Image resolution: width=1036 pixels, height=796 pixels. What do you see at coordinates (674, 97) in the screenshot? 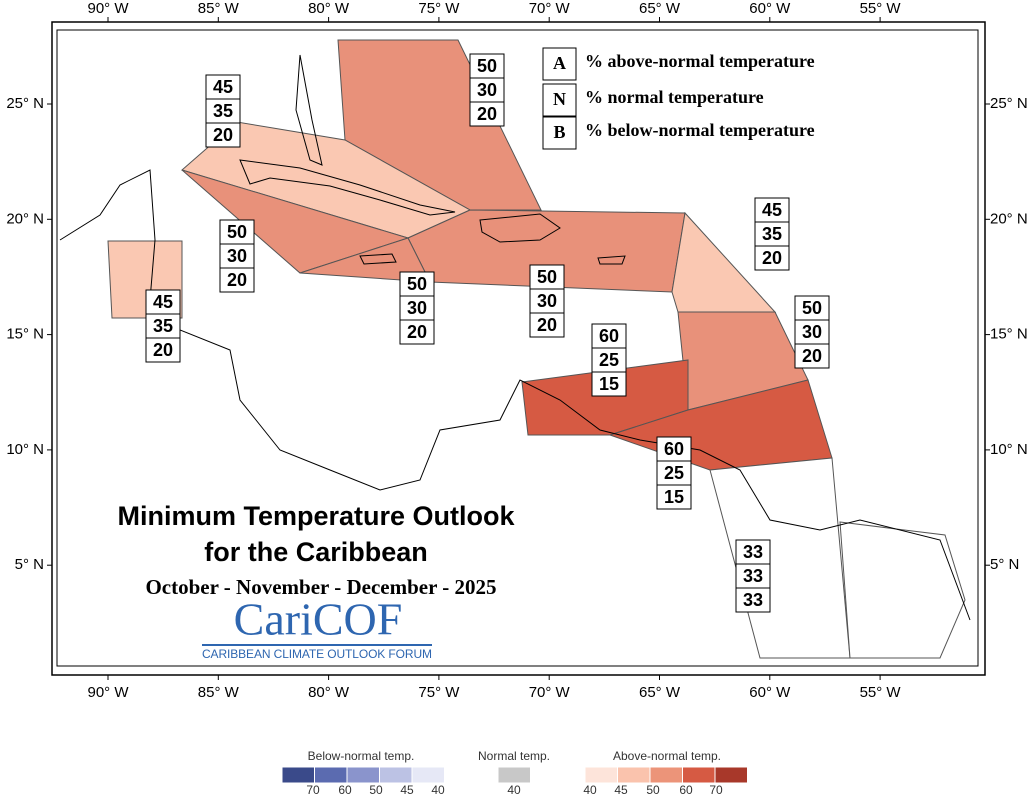
I see `key-text: % normal temperature` at bounding box center [674, 97].